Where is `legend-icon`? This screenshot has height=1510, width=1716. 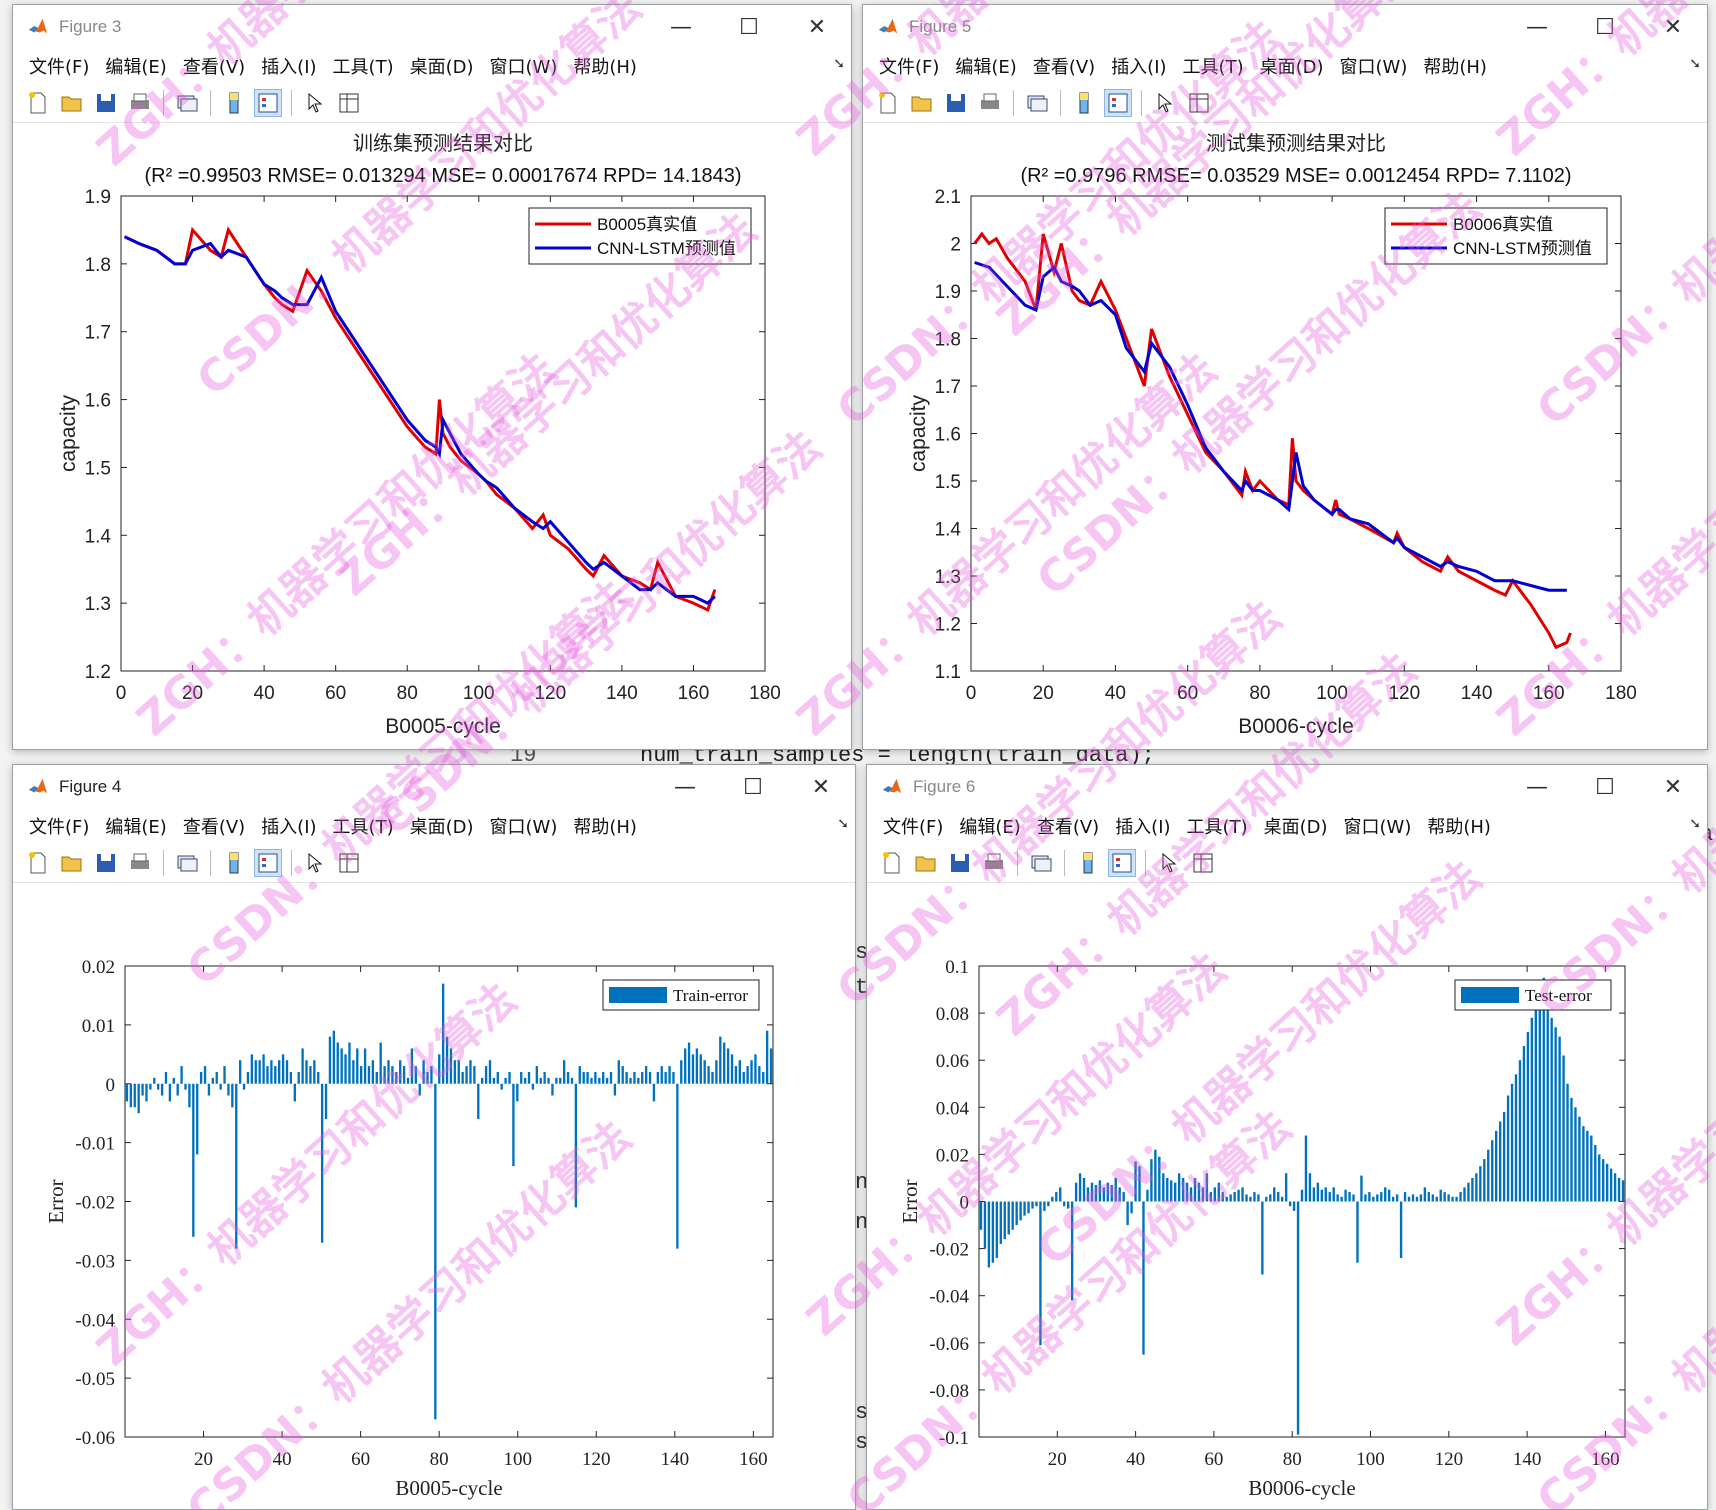 legend-icon is located at coordinates (268, 862).